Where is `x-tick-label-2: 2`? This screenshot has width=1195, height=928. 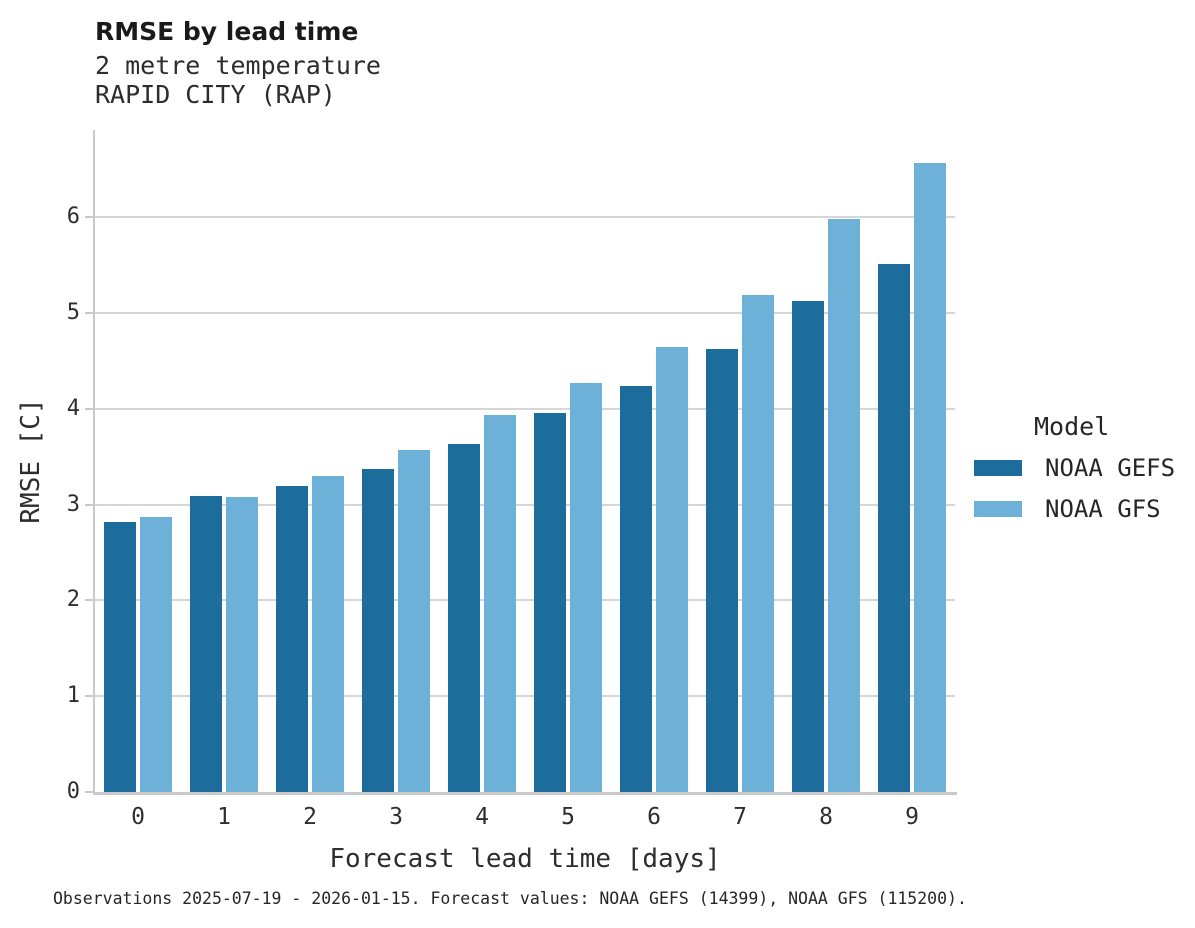 x-tick-label-2: 2 is located at coordinates (310, 817).